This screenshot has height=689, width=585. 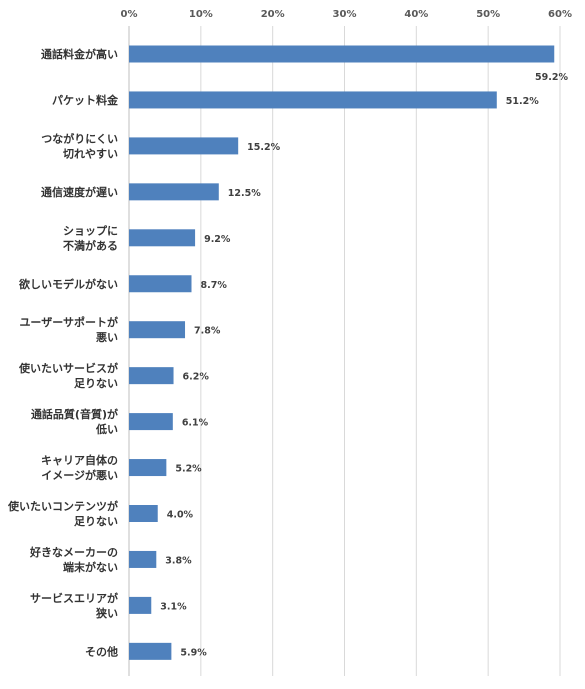 I want to click on category-label: ショップに不満がある, so click(x=90, y=237).